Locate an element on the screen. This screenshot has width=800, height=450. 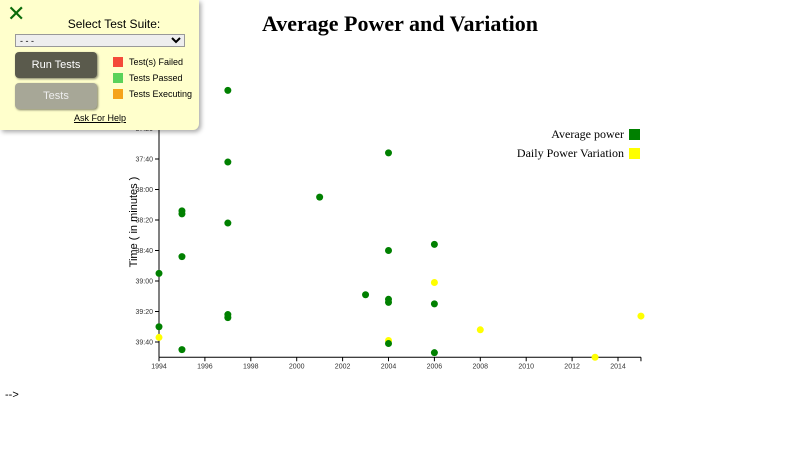
legend-label: Tests Executing is located at coordinates (161, 94).